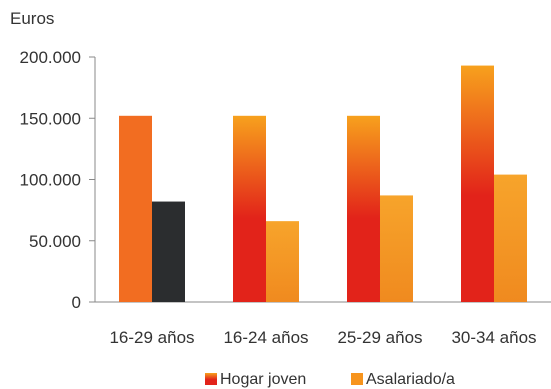 The image size is (551, 389). I want to click on y-tick-label: 200.000, so click(50, 57).